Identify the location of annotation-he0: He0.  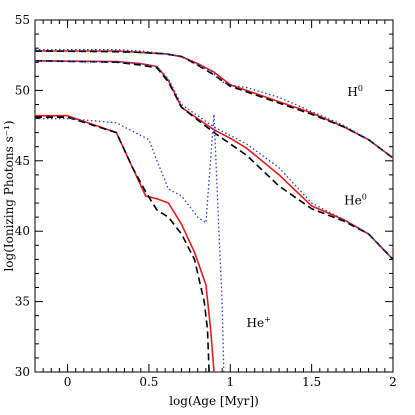
(355, 199).